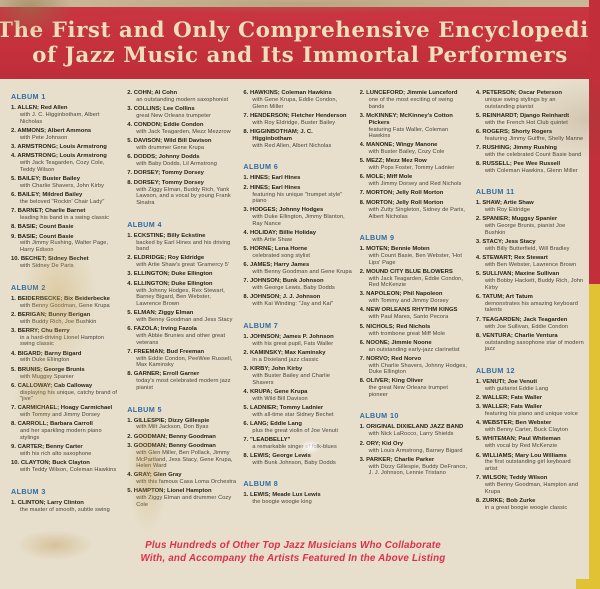 Image resolution: width=600 pixels, height=589 pixels. Describe the element at coordinates (163, 312) in the screenshot. I see `entry-name-text: ELMAN; Ziggy Elman` at that location.